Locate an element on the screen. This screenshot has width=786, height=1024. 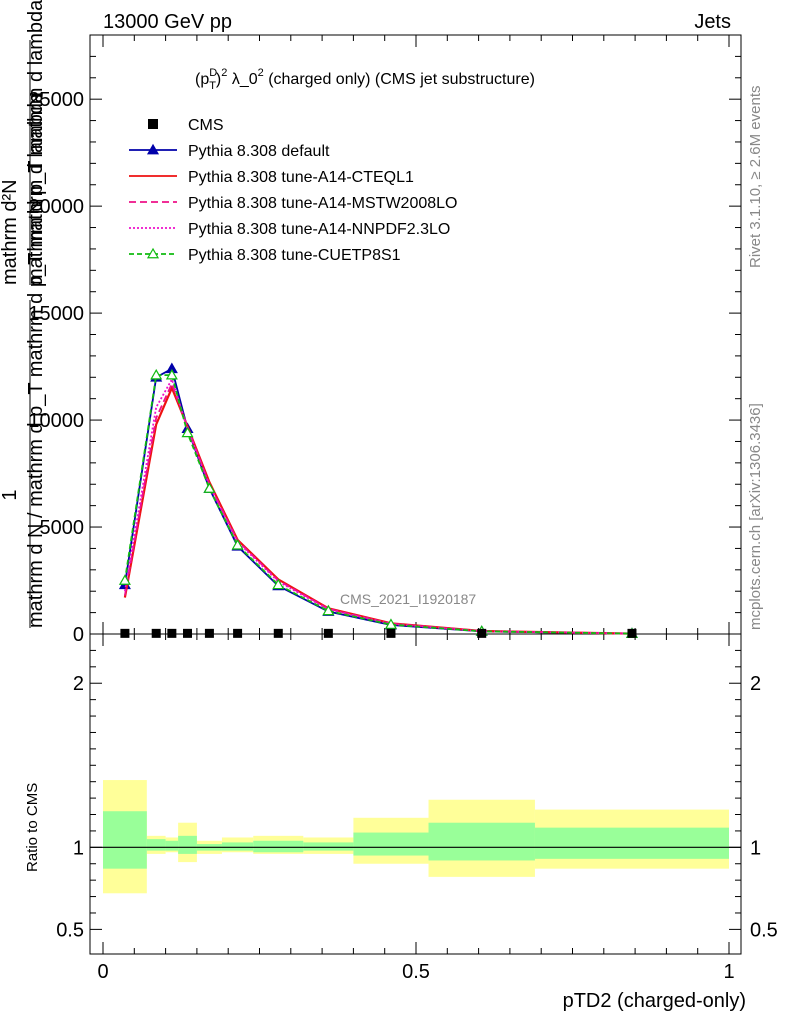
data-points is located at coordinates (378, 633).